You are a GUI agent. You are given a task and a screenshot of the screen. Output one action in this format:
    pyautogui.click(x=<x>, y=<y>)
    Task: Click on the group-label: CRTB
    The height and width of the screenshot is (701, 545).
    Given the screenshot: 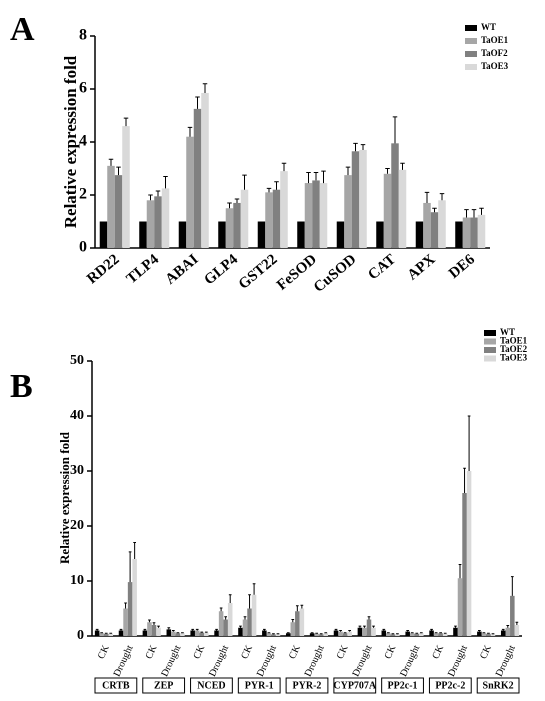 What is the action you would take?
    pyautogui.click(x=116, y=685)
    